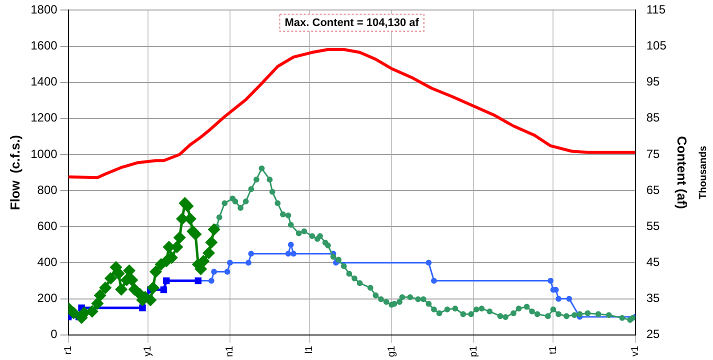  I want to click on y-tick-label: 0, so click(54, 334).